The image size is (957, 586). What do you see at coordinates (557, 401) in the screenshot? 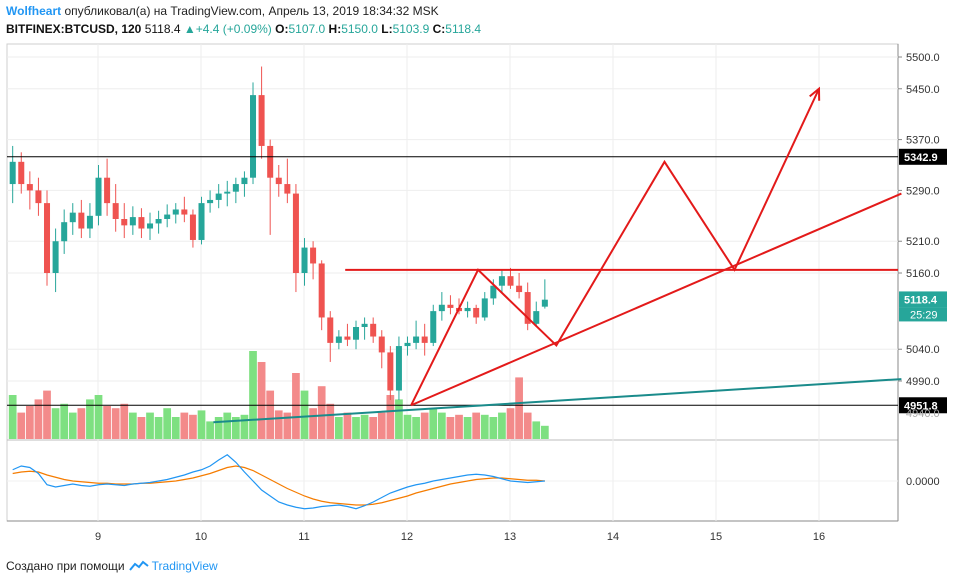
I see `teal-trendline` at bounding box center [557, 401].